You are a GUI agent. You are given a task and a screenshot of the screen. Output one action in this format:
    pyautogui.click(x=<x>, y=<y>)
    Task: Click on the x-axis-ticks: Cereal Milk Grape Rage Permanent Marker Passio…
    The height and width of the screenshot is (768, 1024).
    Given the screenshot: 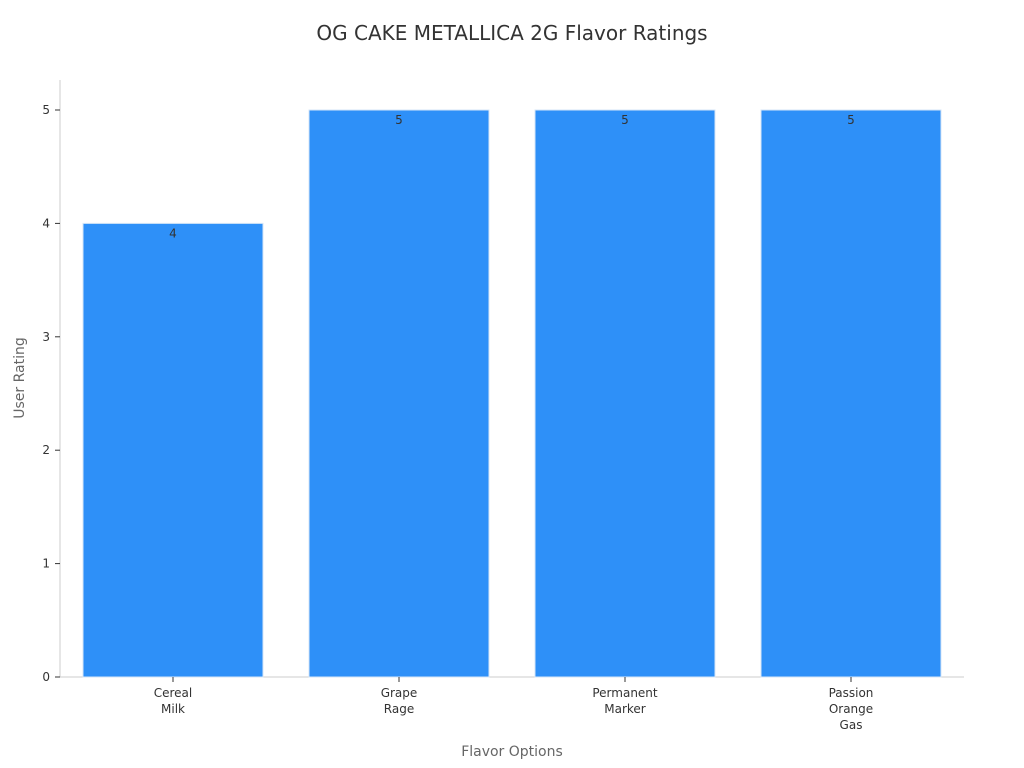 What is the action you would take?
    pyautogui.click(x=514, y=704)
    